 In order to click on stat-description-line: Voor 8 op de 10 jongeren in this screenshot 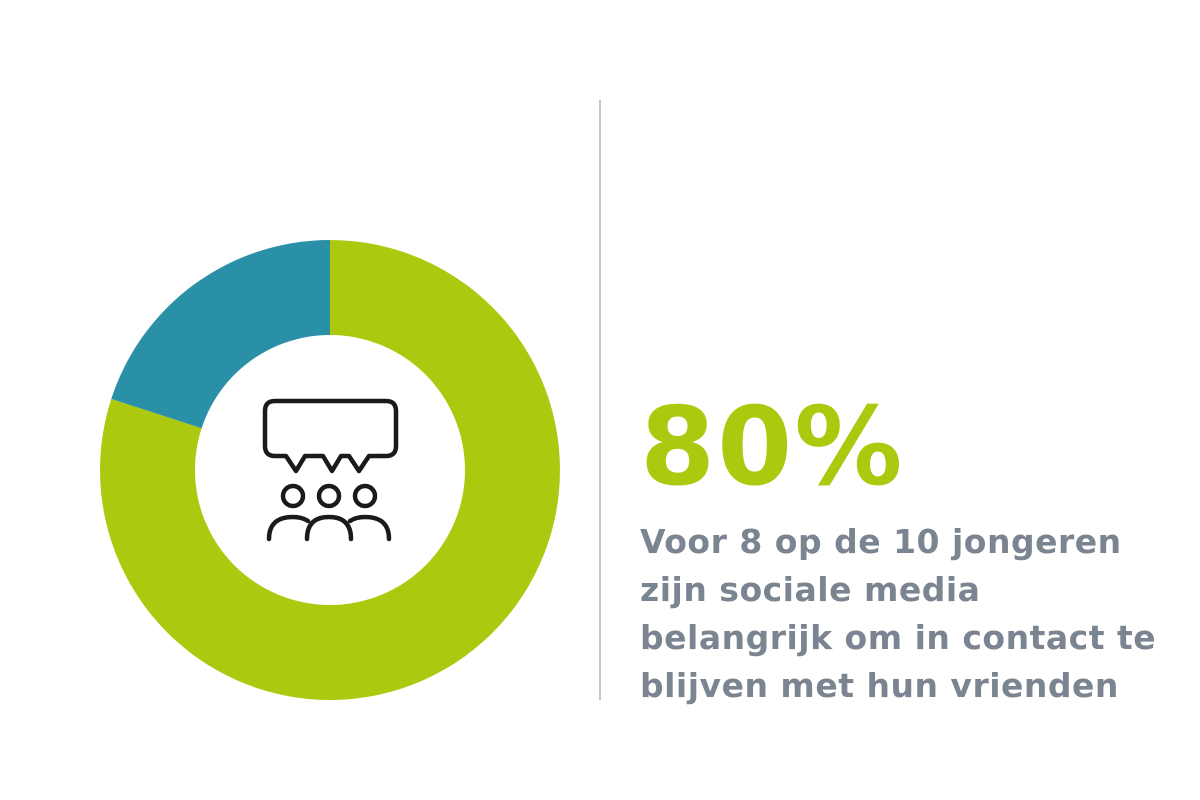, I will do `click(881, 541)`.